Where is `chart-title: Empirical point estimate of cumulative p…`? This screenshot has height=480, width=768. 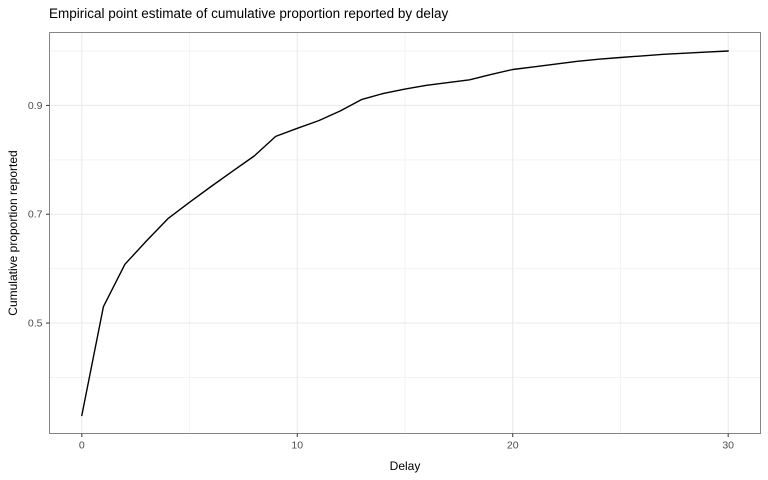
chart-title: Empirical point estimate of cumulative p… is located at coordinates (249, 13).